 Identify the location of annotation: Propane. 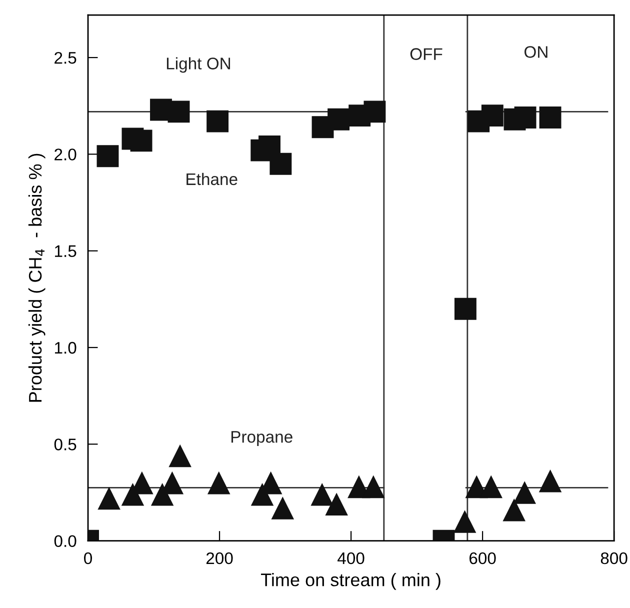
(261, 438).